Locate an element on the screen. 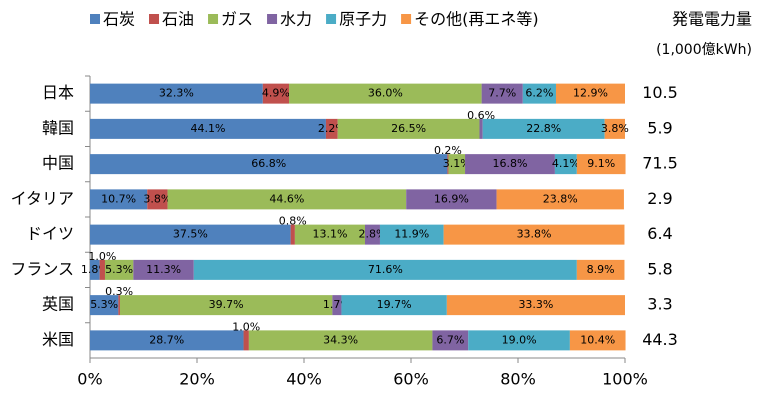  data-label: 16.9% is located at coordinates (451, 198).